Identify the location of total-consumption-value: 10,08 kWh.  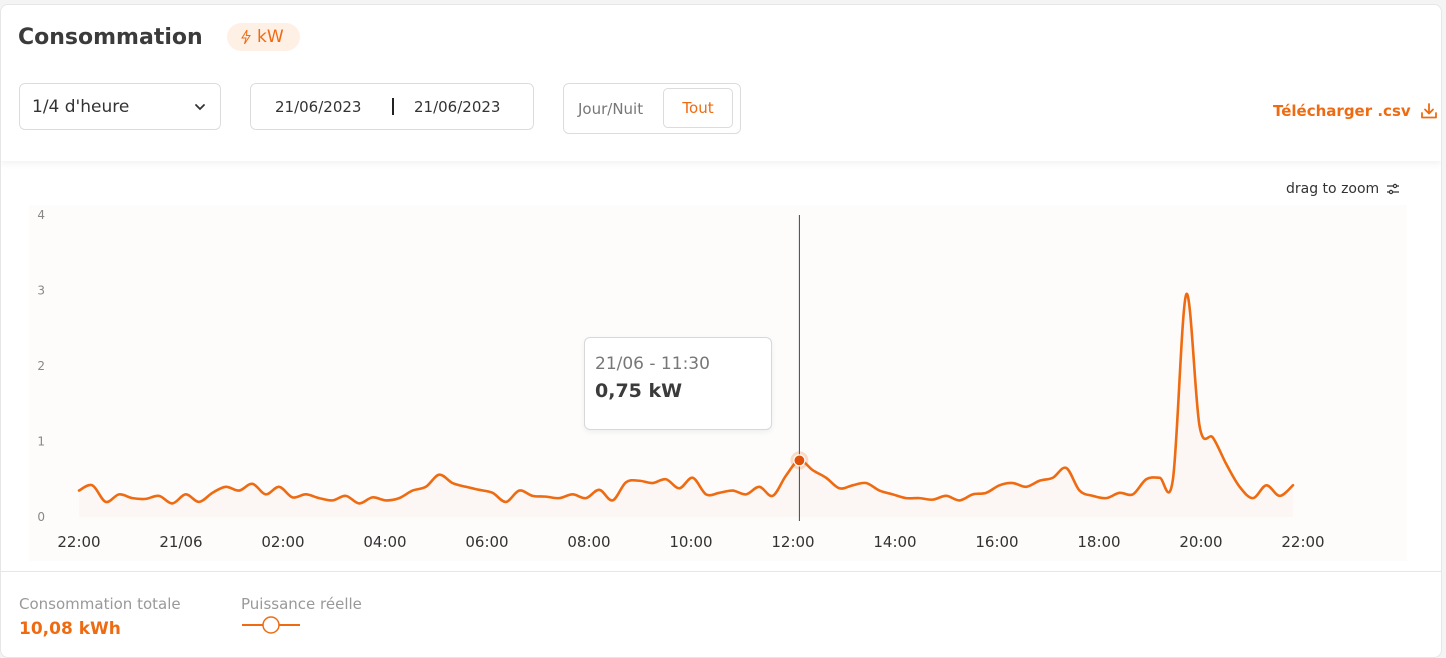
(70, 629).